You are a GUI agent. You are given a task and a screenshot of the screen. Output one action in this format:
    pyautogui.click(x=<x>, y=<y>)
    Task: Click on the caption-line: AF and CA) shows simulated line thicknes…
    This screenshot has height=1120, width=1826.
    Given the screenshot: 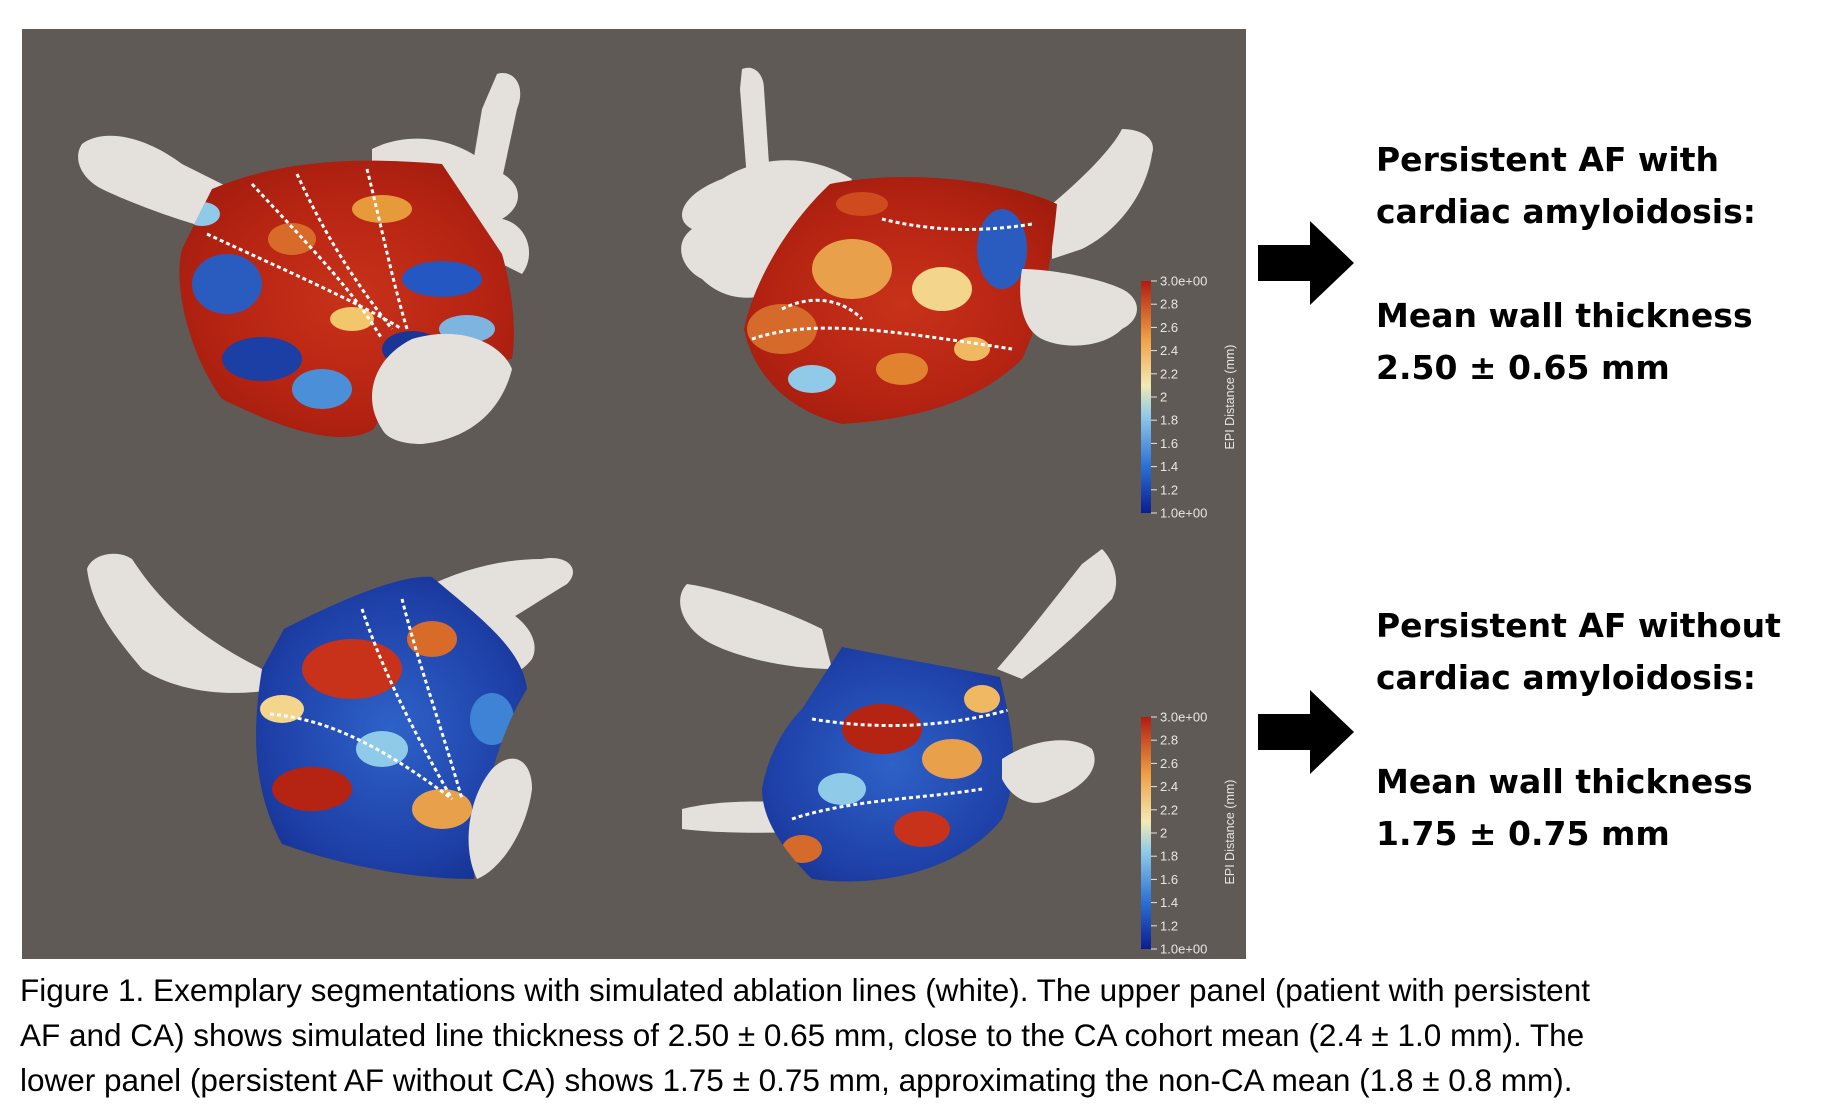 What is the action you would take?
    pyautogui.click(x=802, y=1035)
    